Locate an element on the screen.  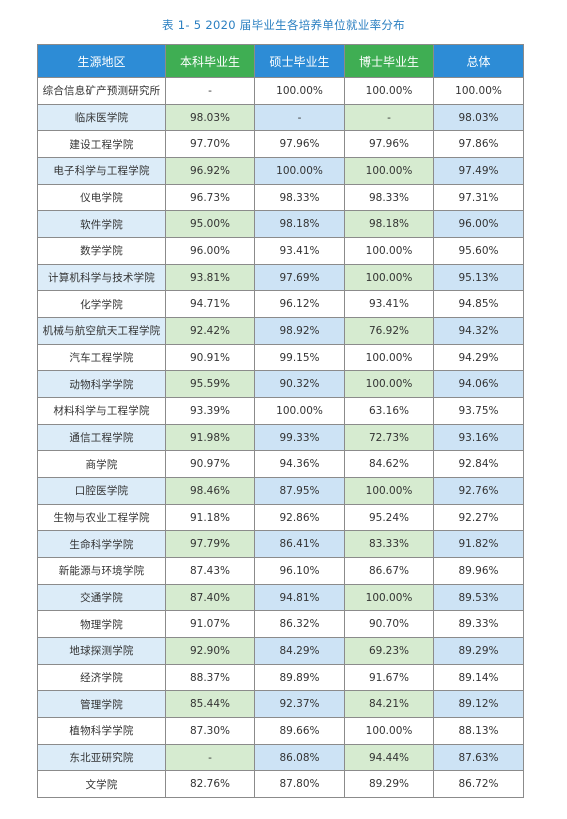
cell-unit: 化学学院 is located at coordinates (101, 304).